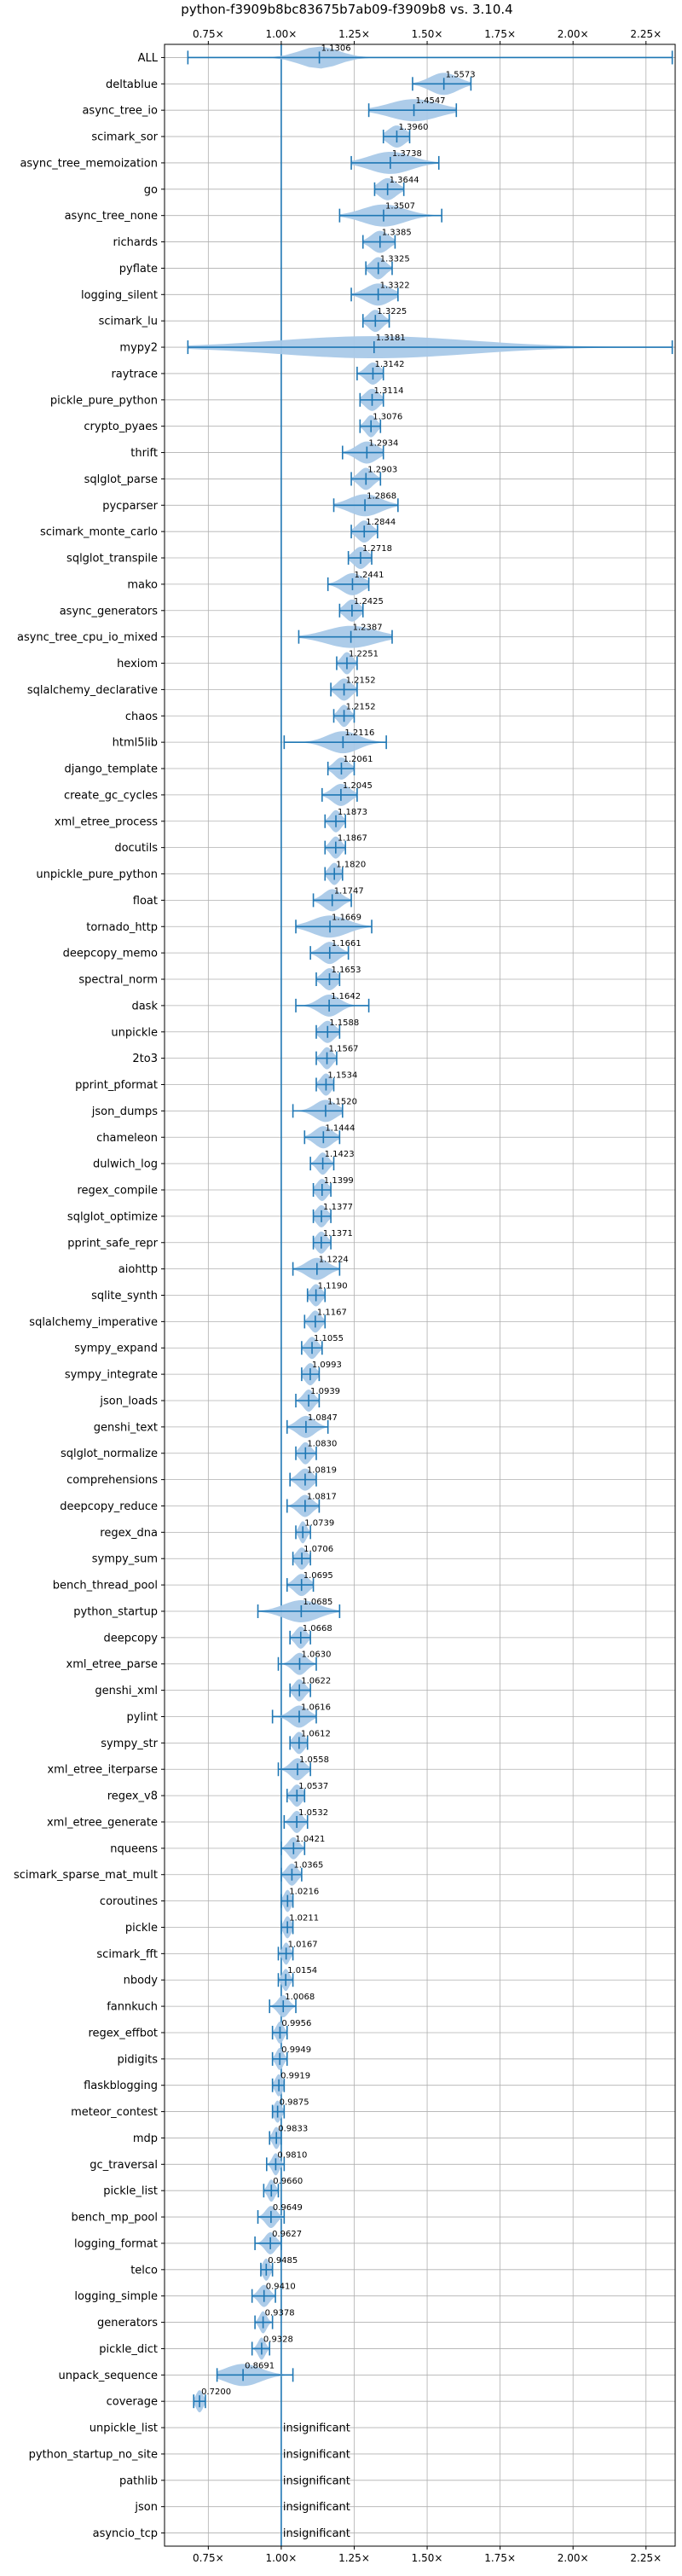 This screenshot has width=682, height=2576. I want to click on median-value-label: 1.2868, so click(382, 496).